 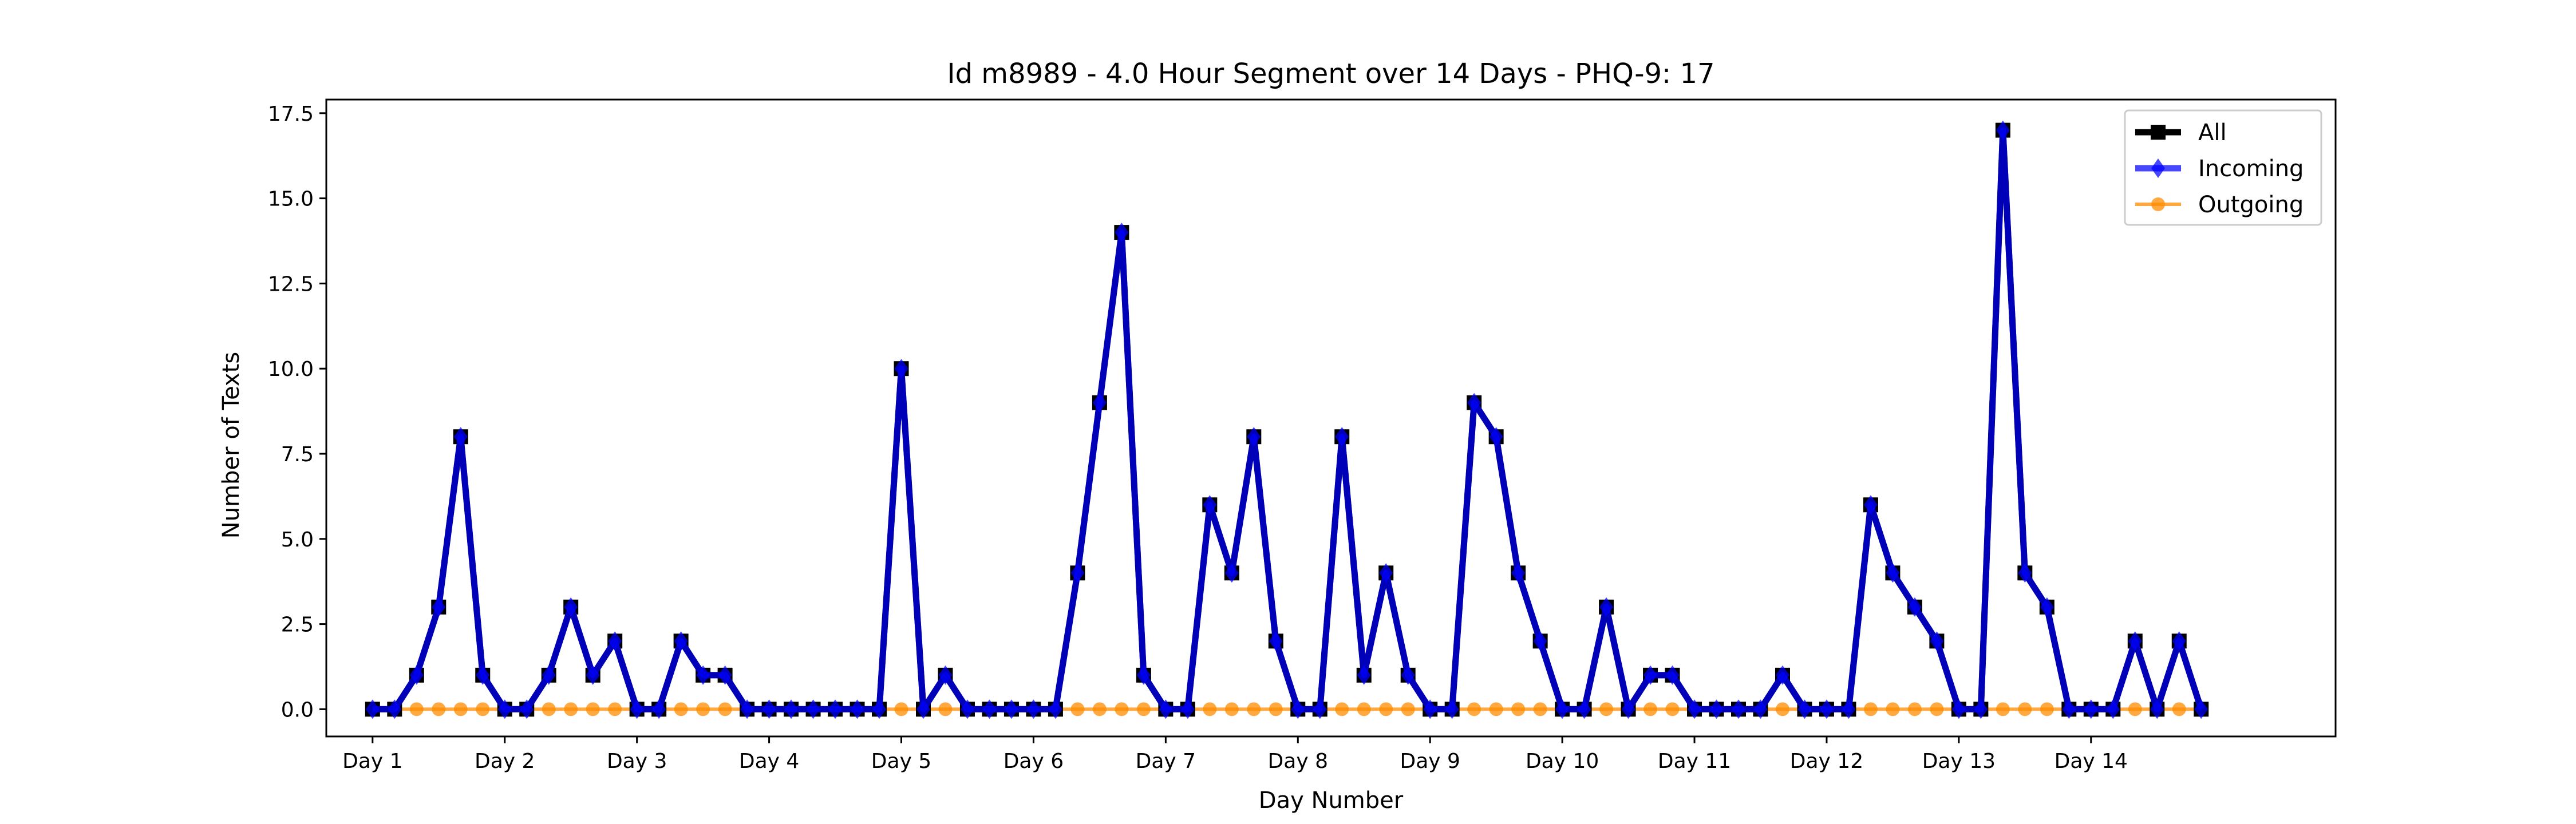 What do you see at coordinates (2091, 761) in the screenshot?
I see `x-tick-label: Day 14` at bounding box center [2091, 761].